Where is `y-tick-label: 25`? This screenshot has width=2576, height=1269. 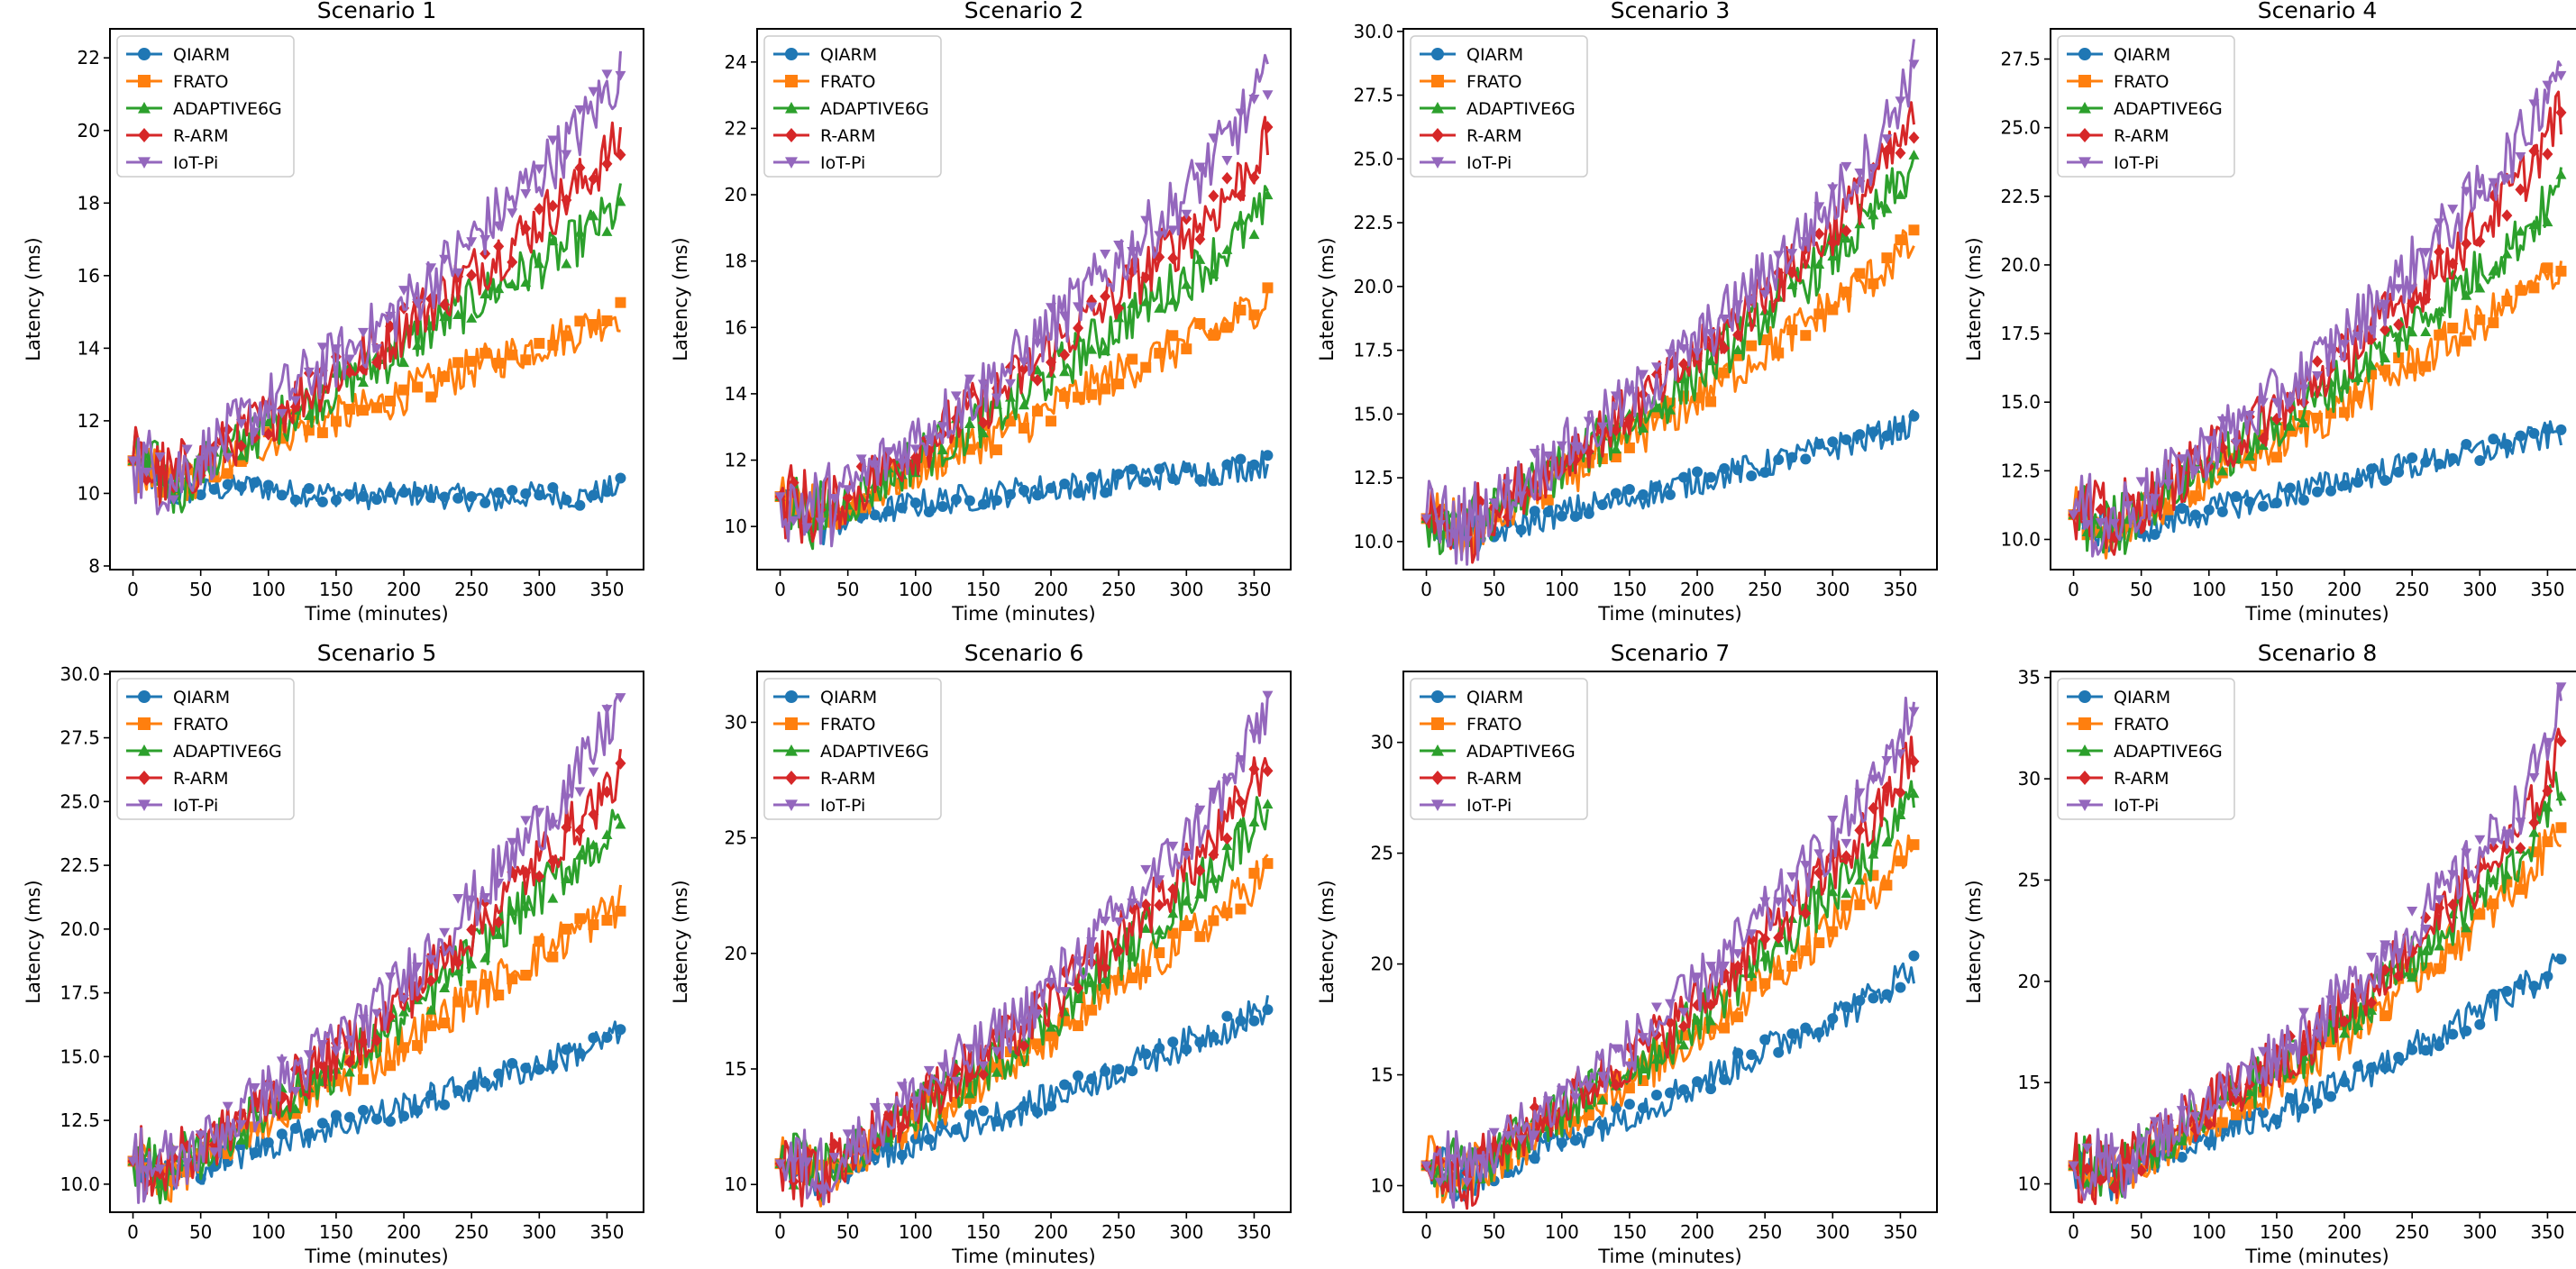 y-tick-label: 25 is located at coordinates (1382, 853).